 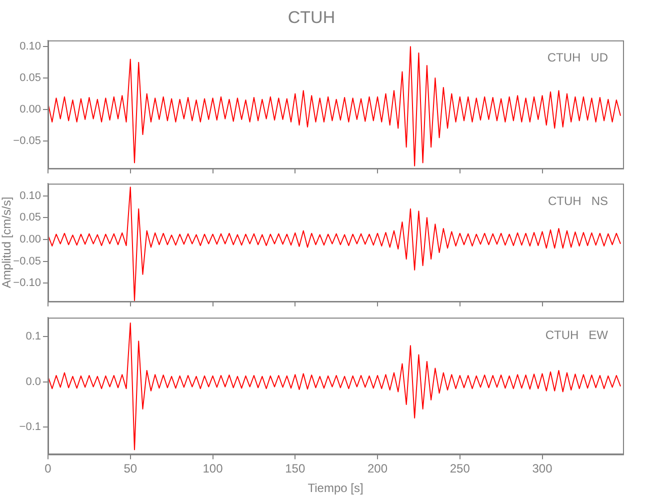 What do you see at coordinates (27, 283) in the screenshot?
I see `y-tick-label: −0.10` at bounding box center [27, 283].